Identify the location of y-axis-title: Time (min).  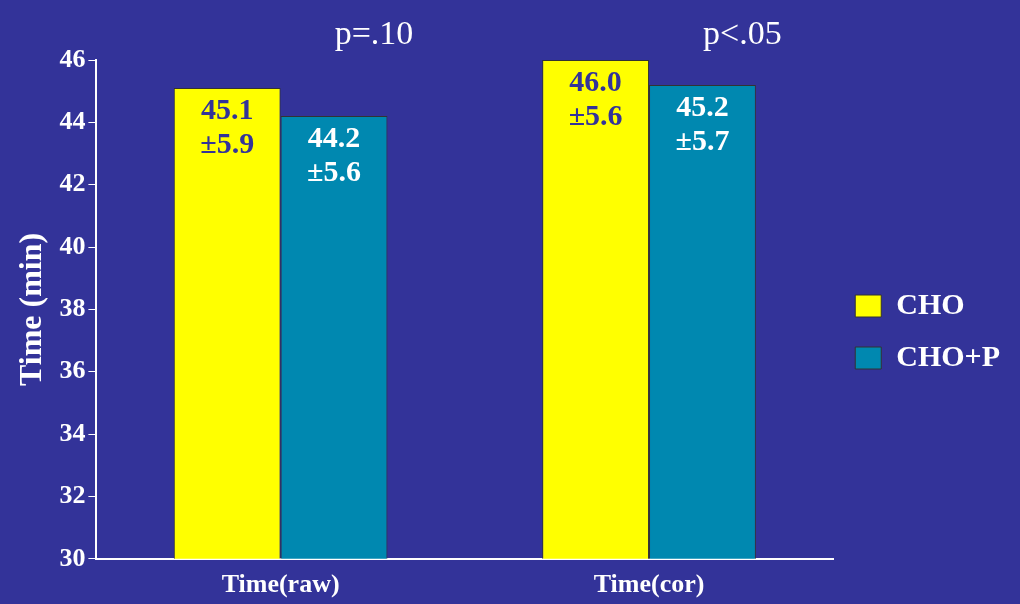
(30, 309).